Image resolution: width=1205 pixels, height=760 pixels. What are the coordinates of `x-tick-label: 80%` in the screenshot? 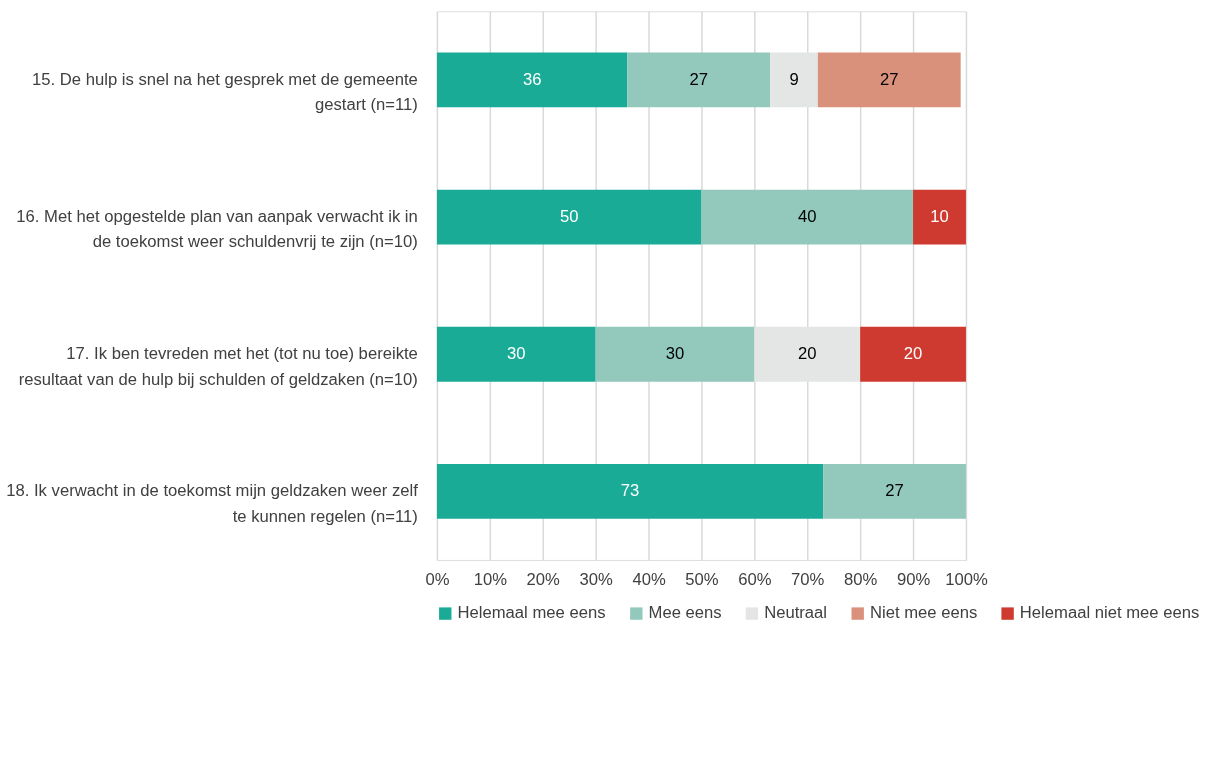 It's located at (860, 579).